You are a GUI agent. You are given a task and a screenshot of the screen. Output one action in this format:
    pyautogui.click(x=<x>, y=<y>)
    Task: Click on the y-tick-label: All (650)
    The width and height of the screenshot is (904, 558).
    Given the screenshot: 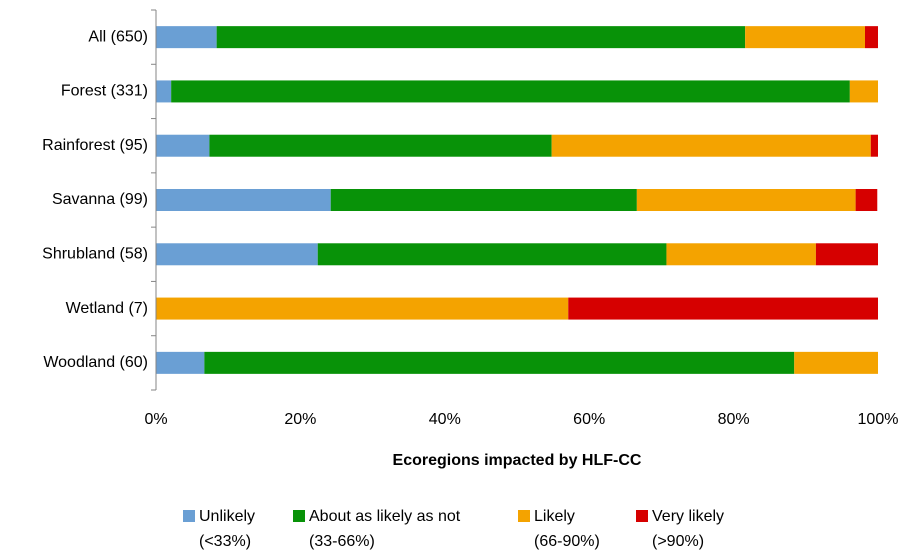 What is the action you would take?
    pyautogui.click(x=118, y=36)
    